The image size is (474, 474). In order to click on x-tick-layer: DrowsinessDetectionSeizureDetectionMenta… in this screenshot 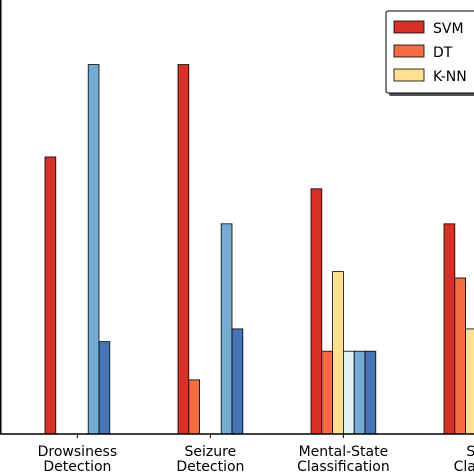, I will do `click(256, 454)`.